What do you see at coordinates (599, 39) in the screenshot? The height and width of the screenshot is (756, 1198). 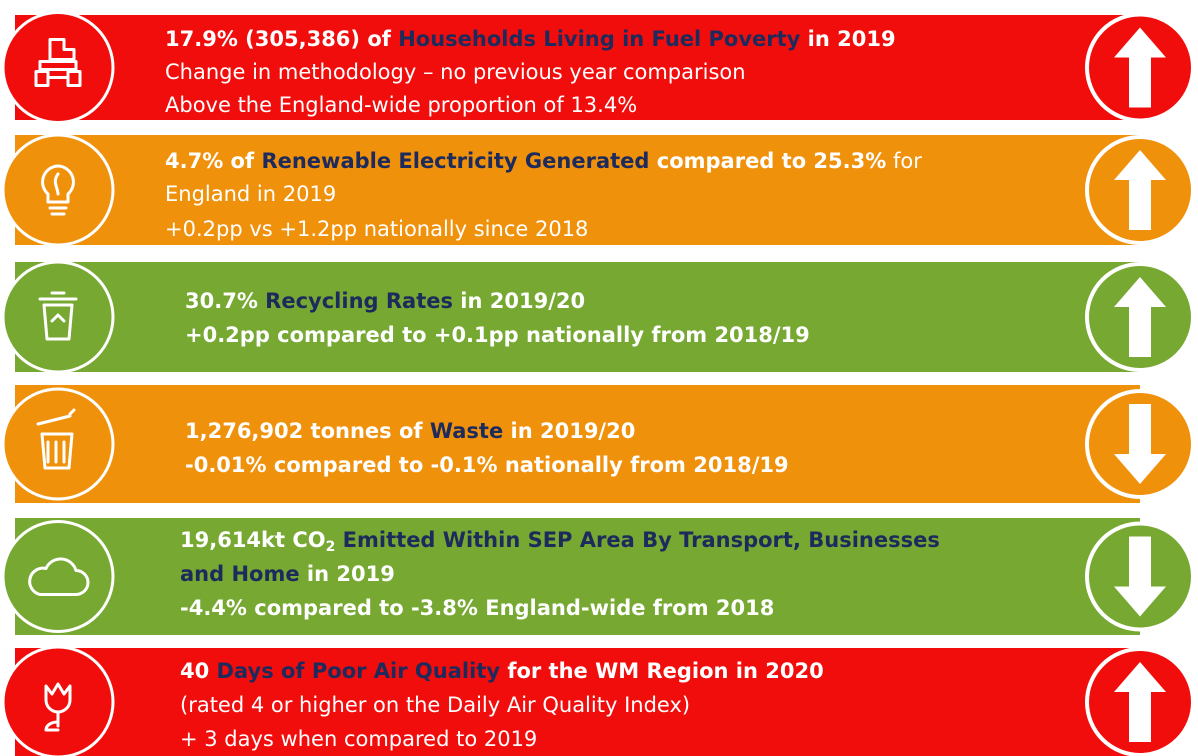 I see `text-run: Households Living in Fuel Poverty` at bounding box center [599, 39].